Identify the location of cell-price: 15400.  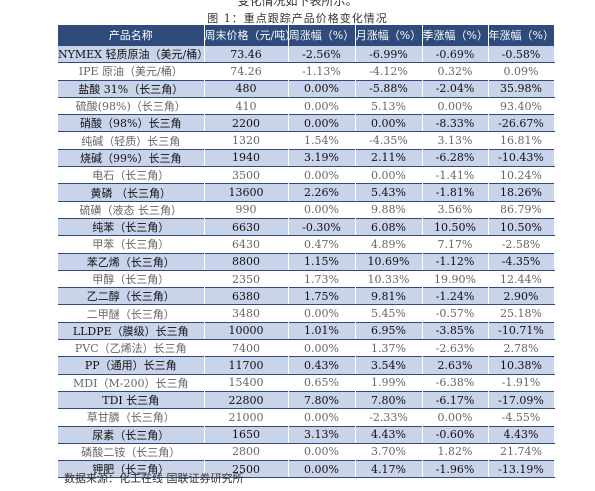
(246, 383).